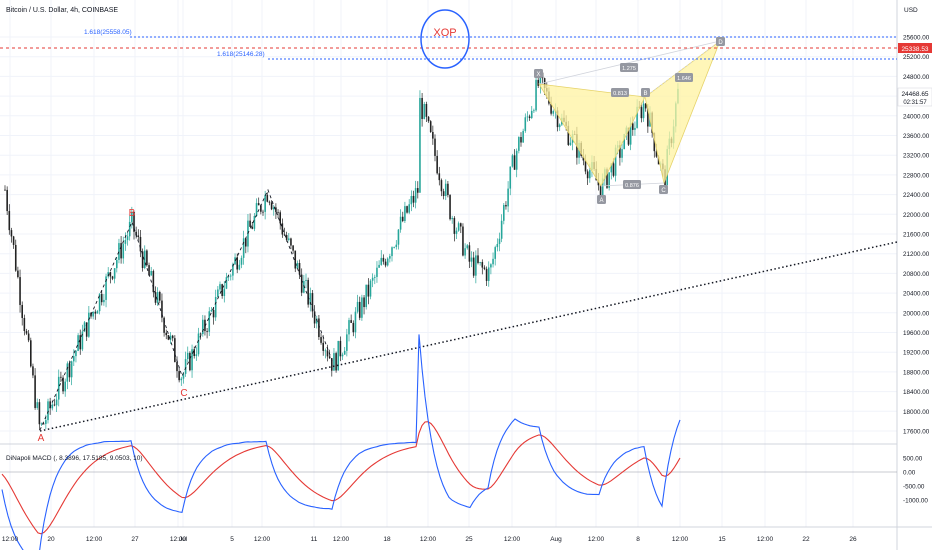 The image size is (932, 550). Describe the element at coordinates (629, 113) in the screenshot. I see `harmonic-pattern` at that location.